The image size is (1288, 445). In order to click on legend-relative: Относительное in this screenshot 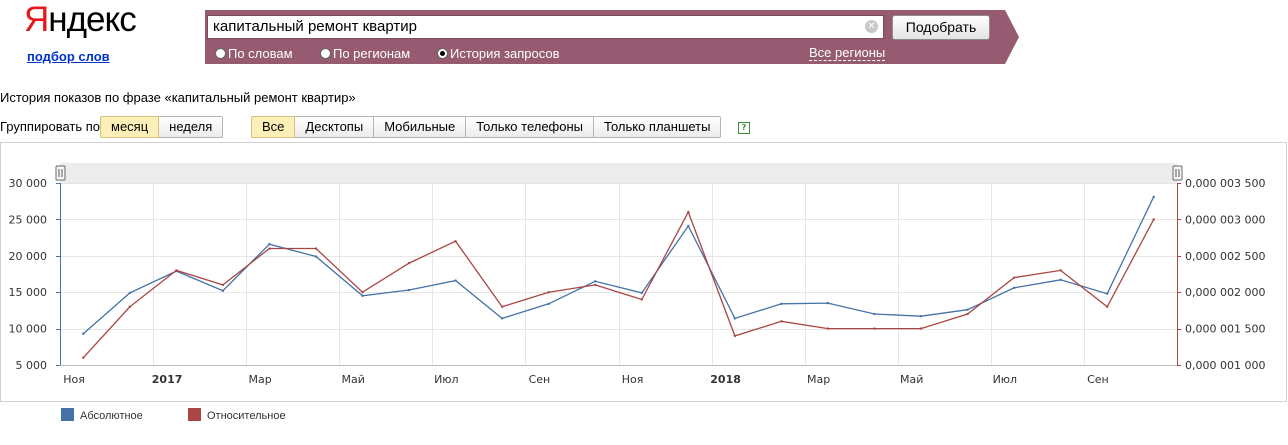, I will do `click(237, 415)`.